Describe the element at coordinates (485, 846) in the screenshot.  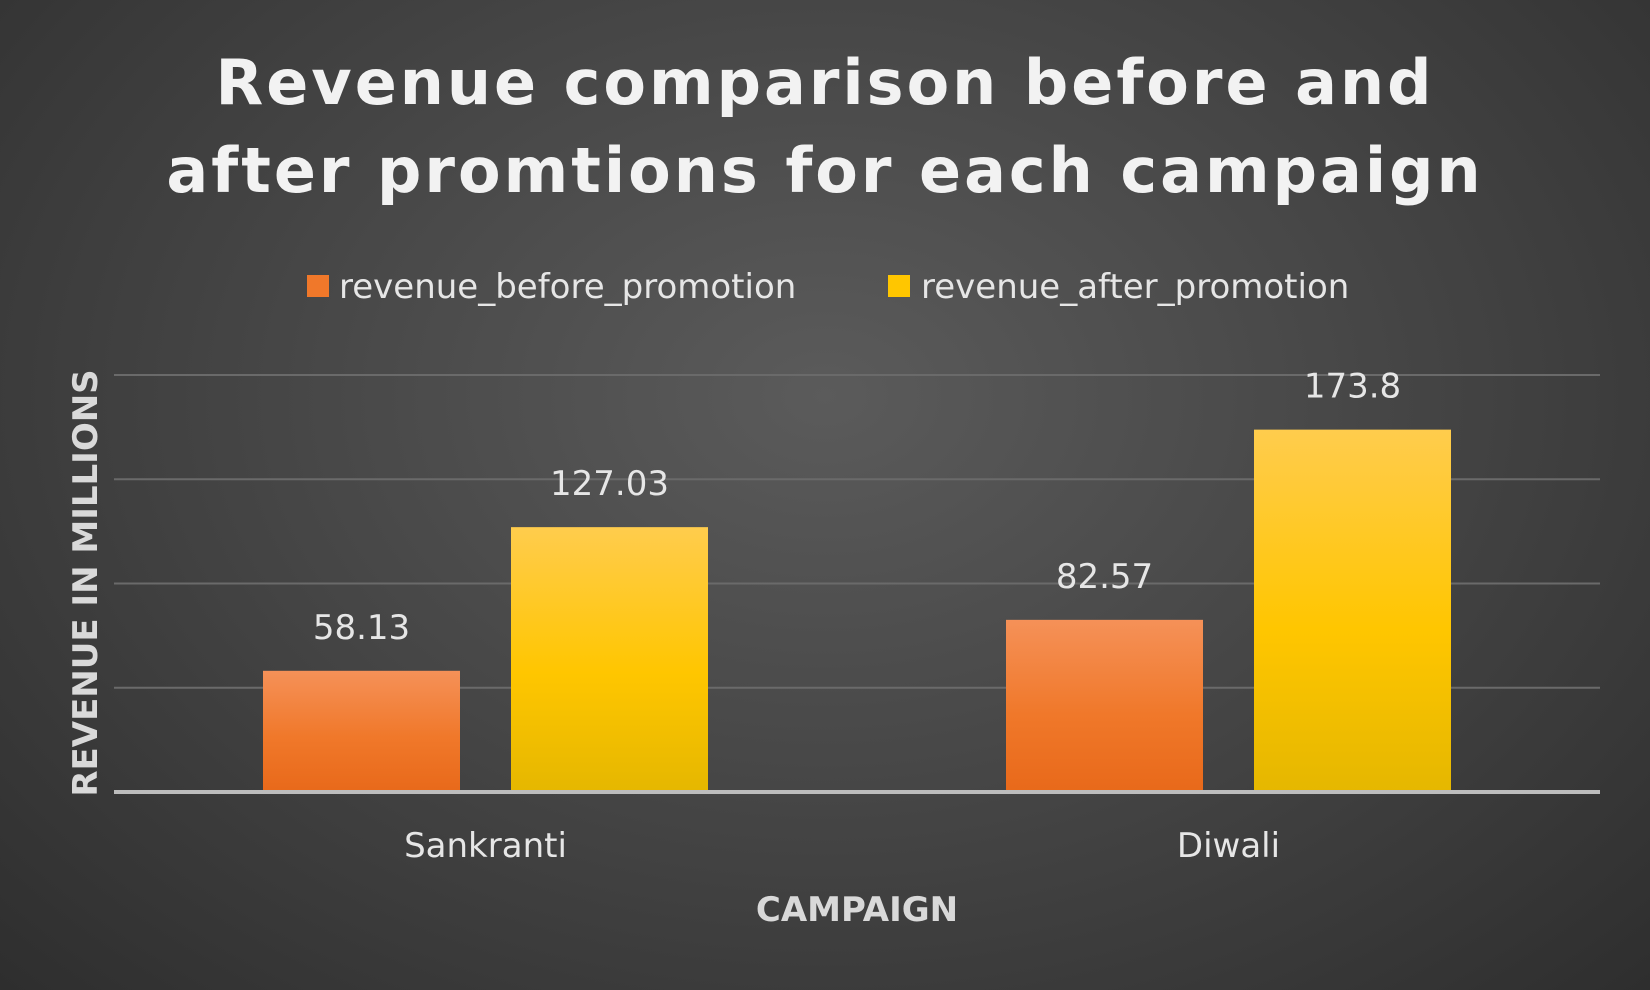
I see `x-tick-label-sankranti: Sankranti` at that location.